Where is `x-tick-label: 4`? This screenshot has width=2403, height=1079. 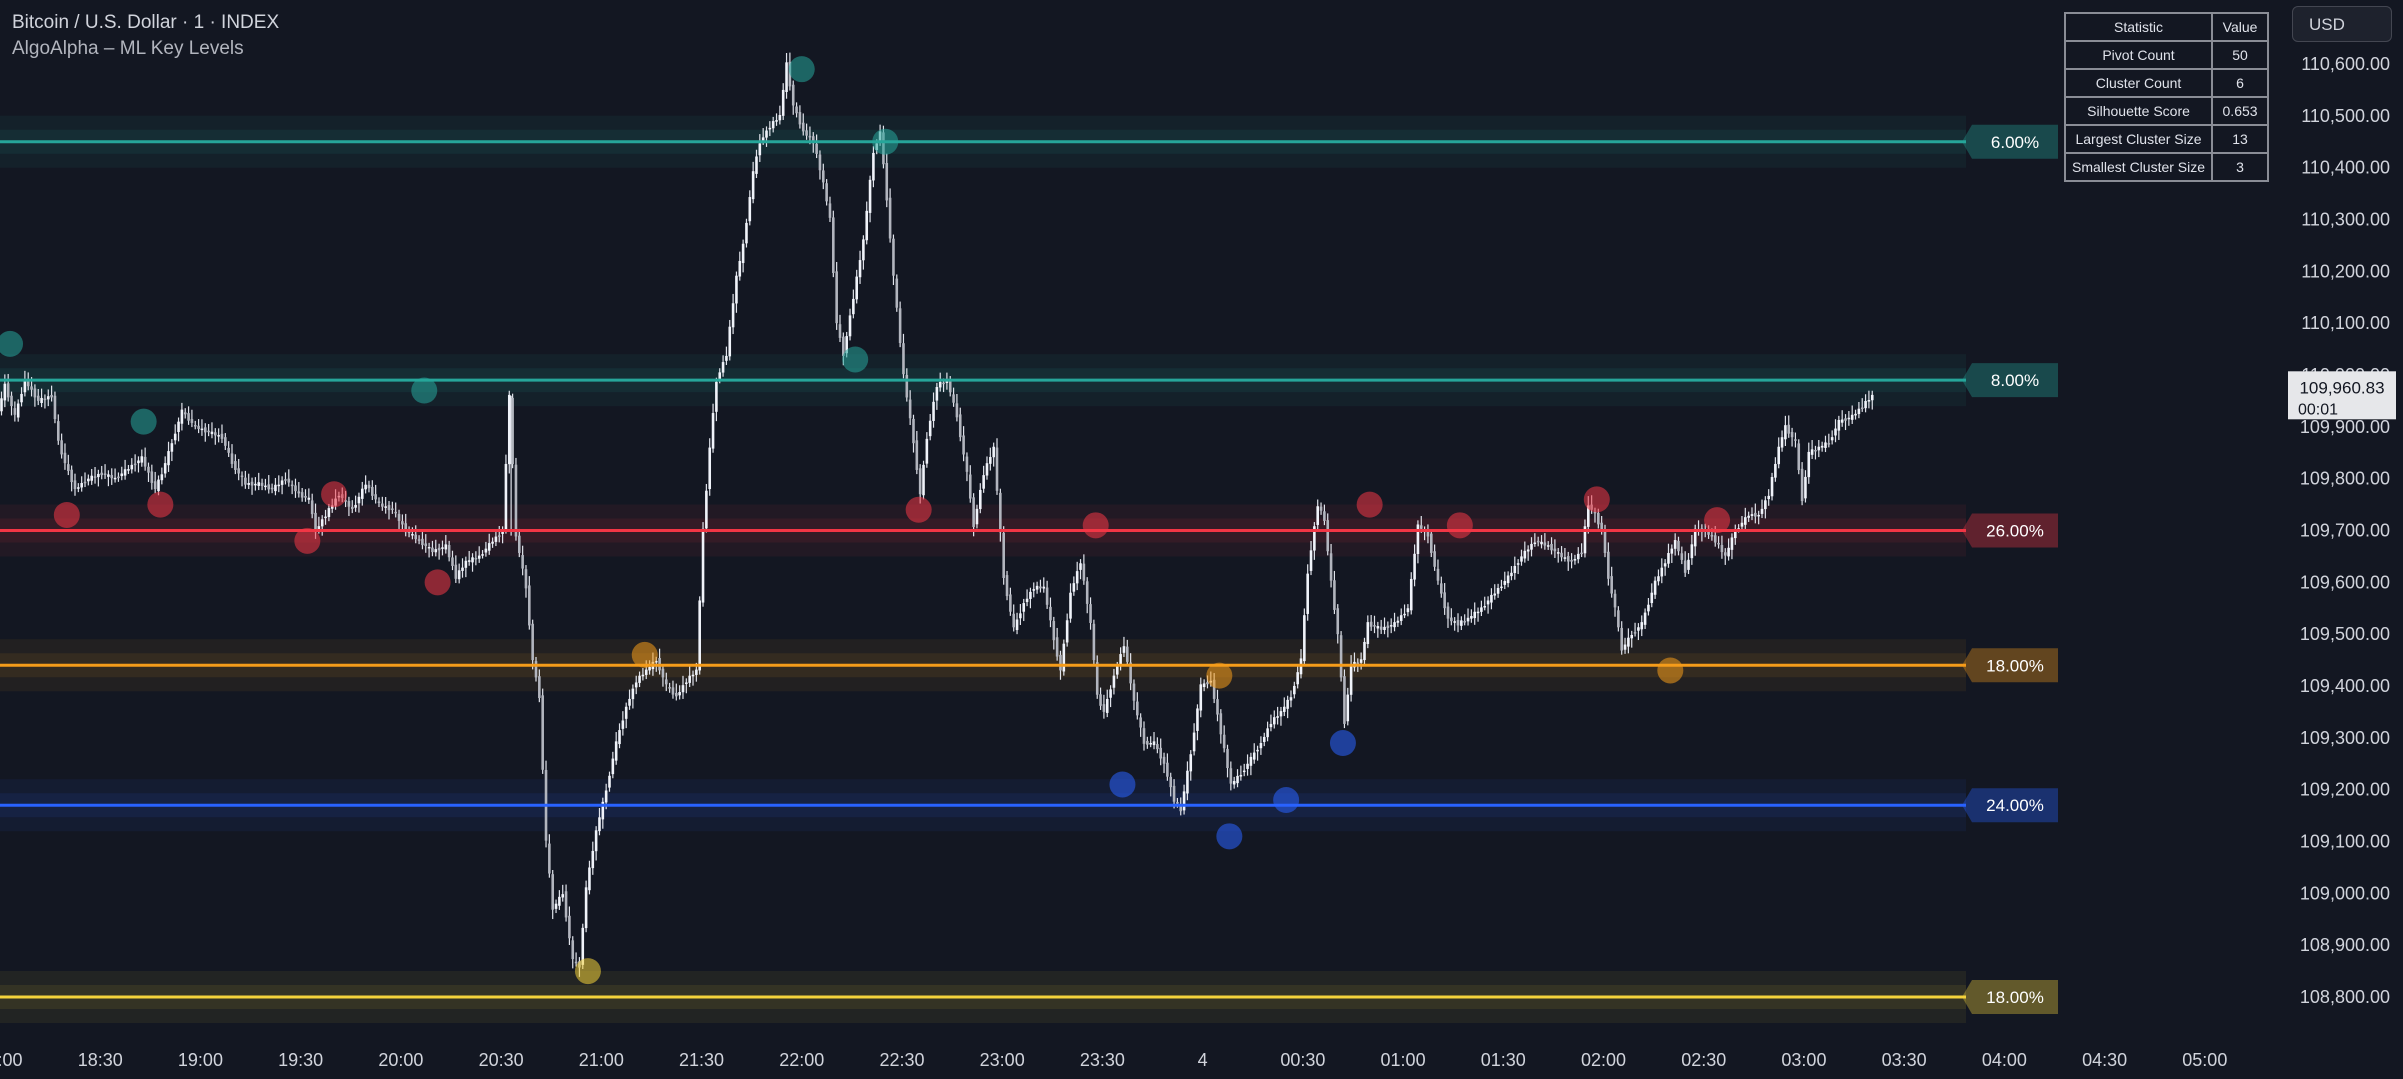
x-tick-label: 4 is located at coordinates (1203, 1060).